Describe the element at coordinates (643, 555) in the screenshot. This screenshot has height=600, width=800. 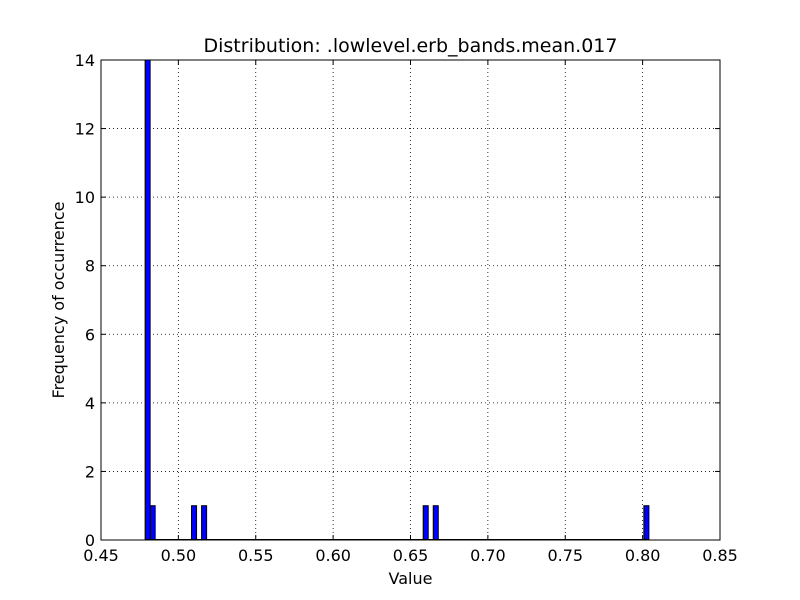
I see `x-tick-label: 0.80` at that location.